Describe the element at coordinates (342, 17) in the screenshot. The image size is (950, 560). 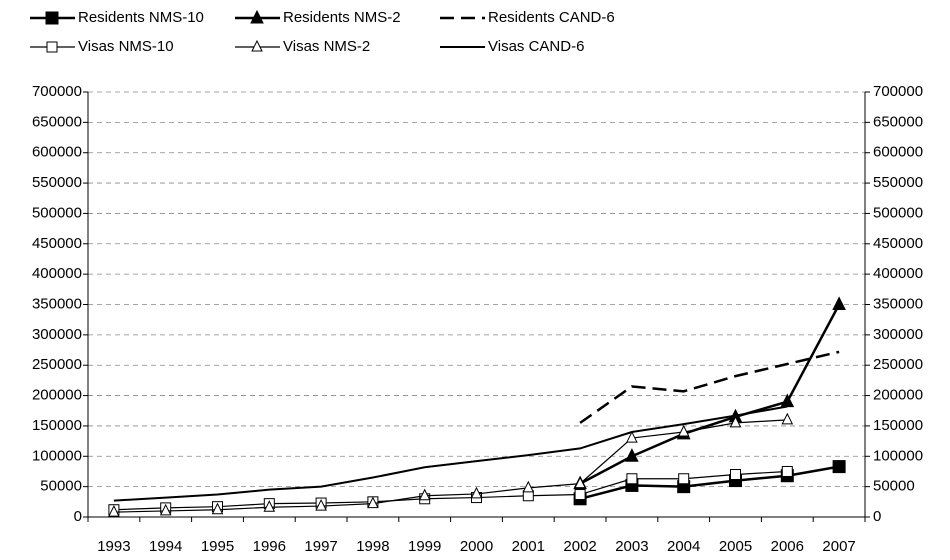
I see `legend-label: Residents NMS-2` at that location.